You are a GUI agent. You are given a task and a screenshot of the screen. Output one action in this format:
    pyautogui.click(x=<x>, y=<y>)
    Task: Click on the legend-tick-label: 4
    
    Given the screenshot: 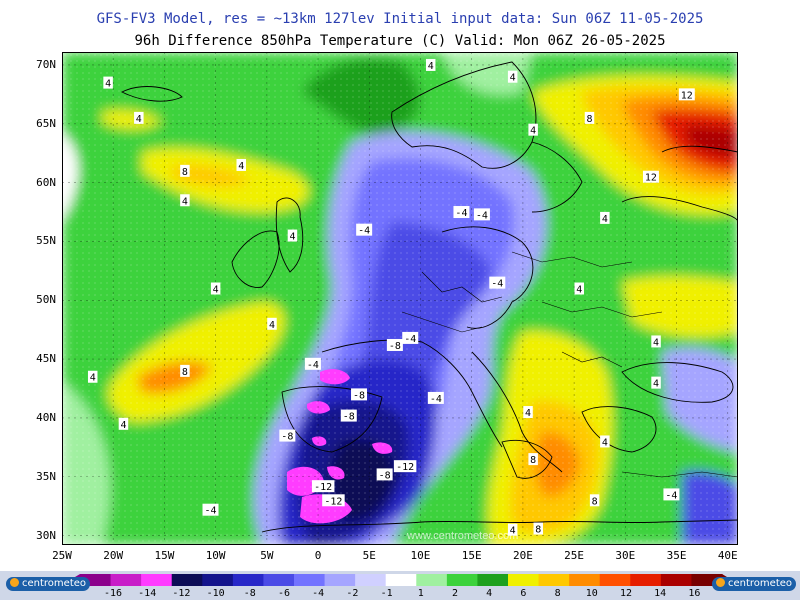 What is the action you would take?
    pyautogui.click(x=489, y=593)
    